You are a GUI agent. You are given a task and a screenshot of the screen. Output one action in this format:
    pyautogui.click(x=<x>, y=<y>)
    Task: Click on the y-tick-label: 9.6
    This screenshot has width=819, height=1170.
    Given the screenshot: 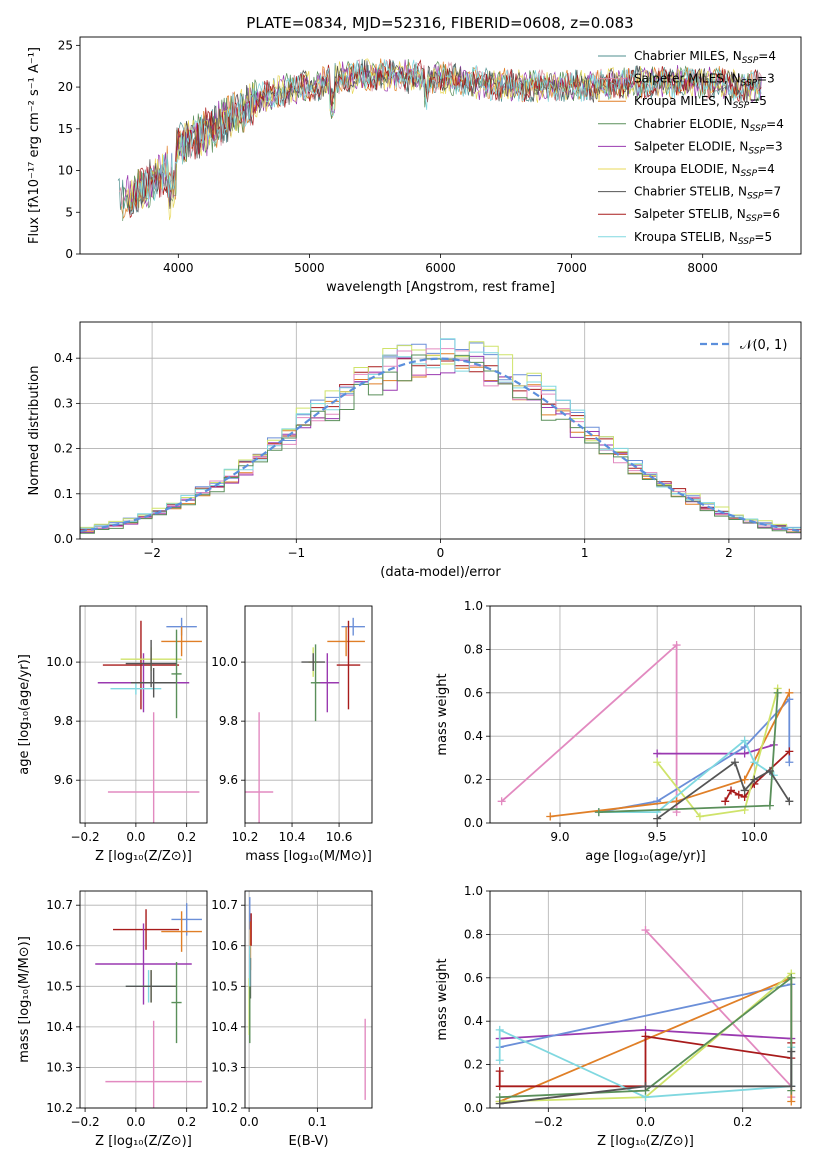 What is the action you would take?
    pyautogui.click(x=63, y=780)
    